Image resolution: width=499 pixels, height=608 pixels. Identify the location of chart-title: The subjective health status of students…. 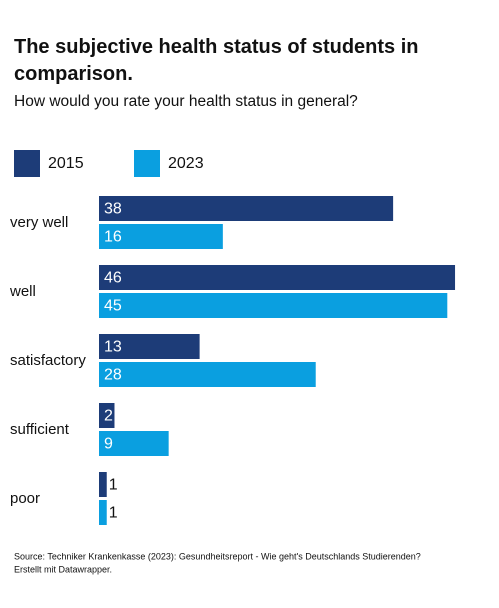
(219, 60).